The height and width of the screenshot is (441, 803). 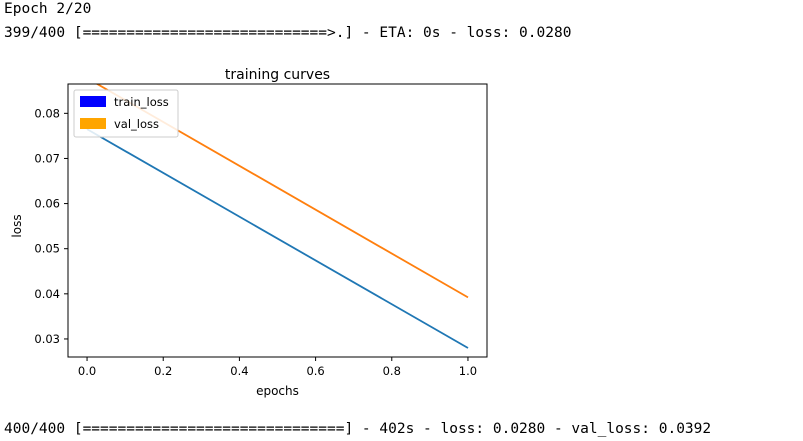 What do you see at coordinates (141, 102) in the screenshot?
I see `legend-label-train-loss: train_loss` at bounding box center [141, 102].